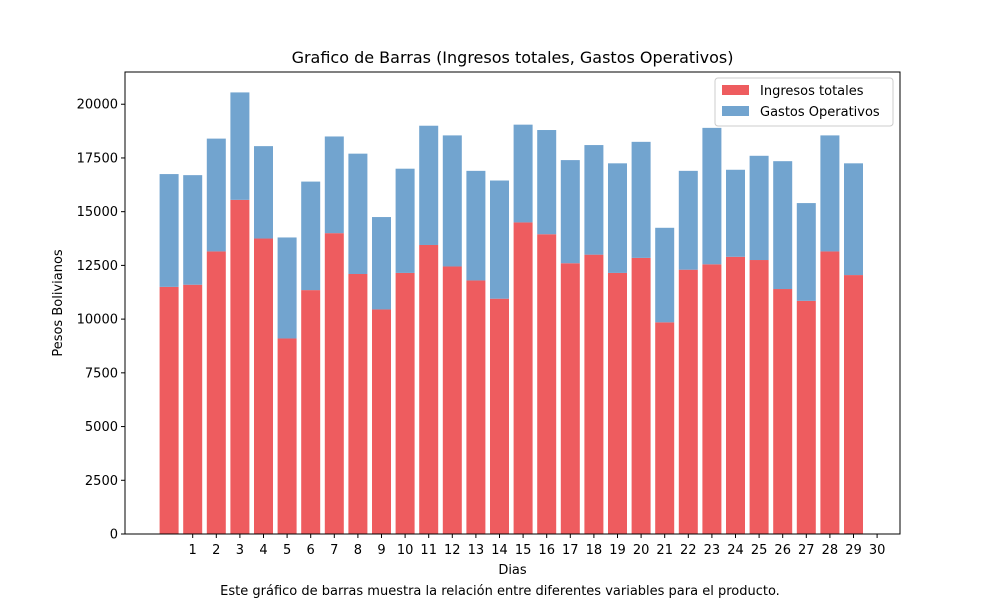  Describe the element at coordinates (804, 102) in the screenshot. I see `legend-box` at that location.